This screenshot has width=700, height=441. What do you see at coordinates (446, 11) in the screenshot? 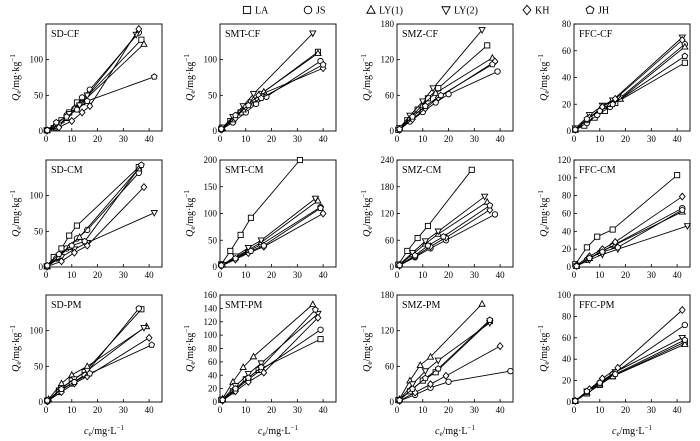
I see `legend-marker-triangle-down` at bounding box center [446, 11].